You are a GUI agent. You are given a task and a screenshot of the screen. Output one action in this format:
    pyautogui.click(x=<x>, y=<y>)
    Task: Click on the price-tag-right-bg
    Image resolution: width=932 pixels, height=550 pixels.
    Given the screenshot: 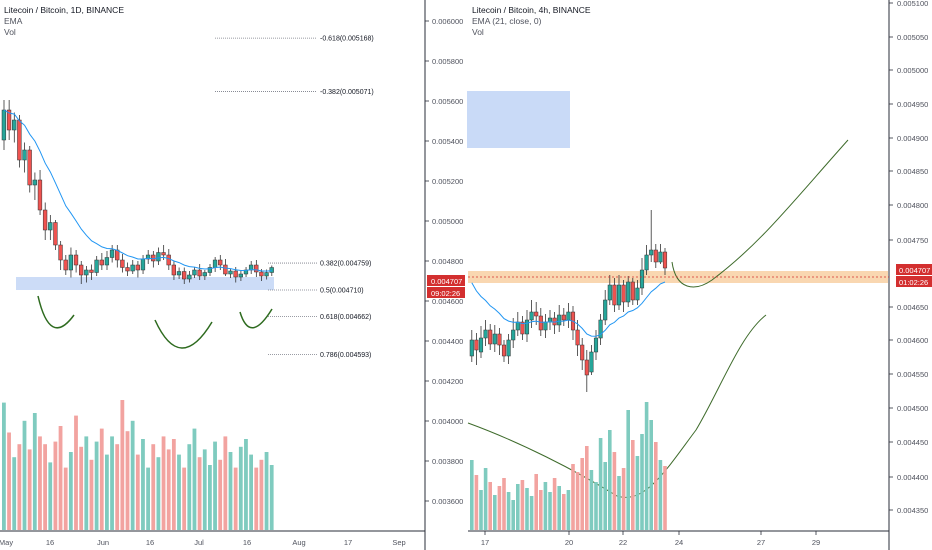 What is the action you would take?
    pyautogui.click(x=914, y=269)
    